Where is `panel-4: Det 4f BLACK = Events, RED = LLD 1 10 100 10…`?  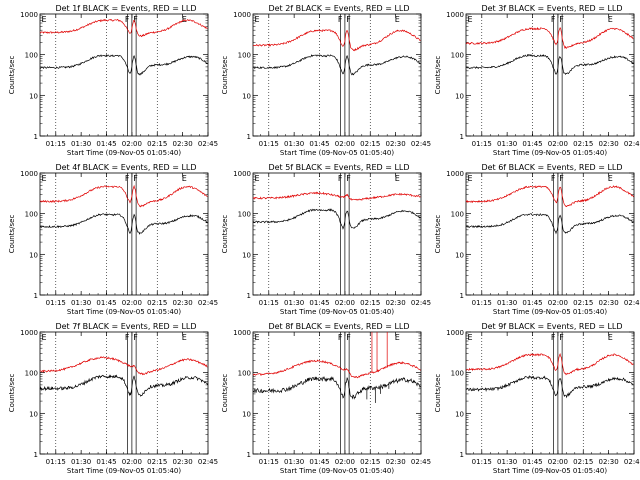
panel-4: Det 4f BLACK = Events, RED = LLD 1 10 100 10… is located at coordinates (113, 239).